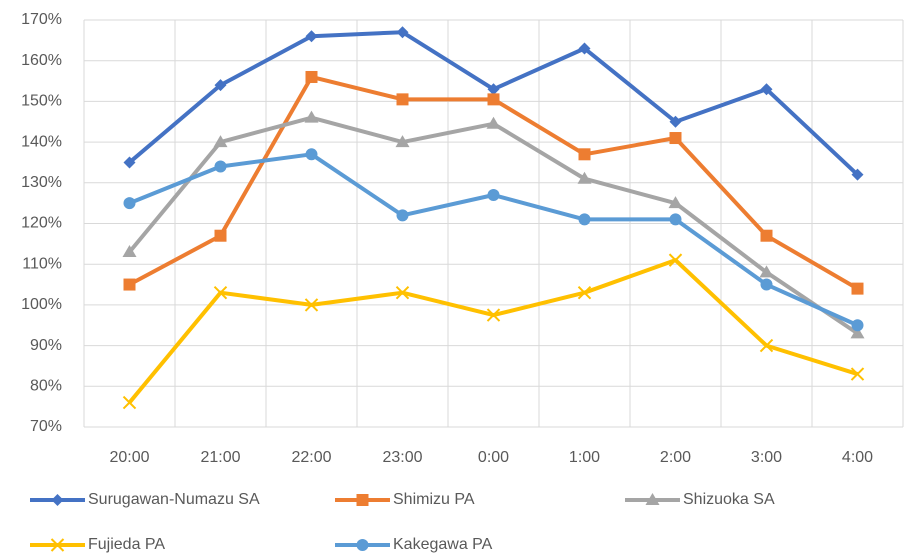 The image size is (904, 559). What do you see at coordinates (41, 60) in the screenshot?
I see `y-tick-label: 160%` at bounding box center [41, 60].